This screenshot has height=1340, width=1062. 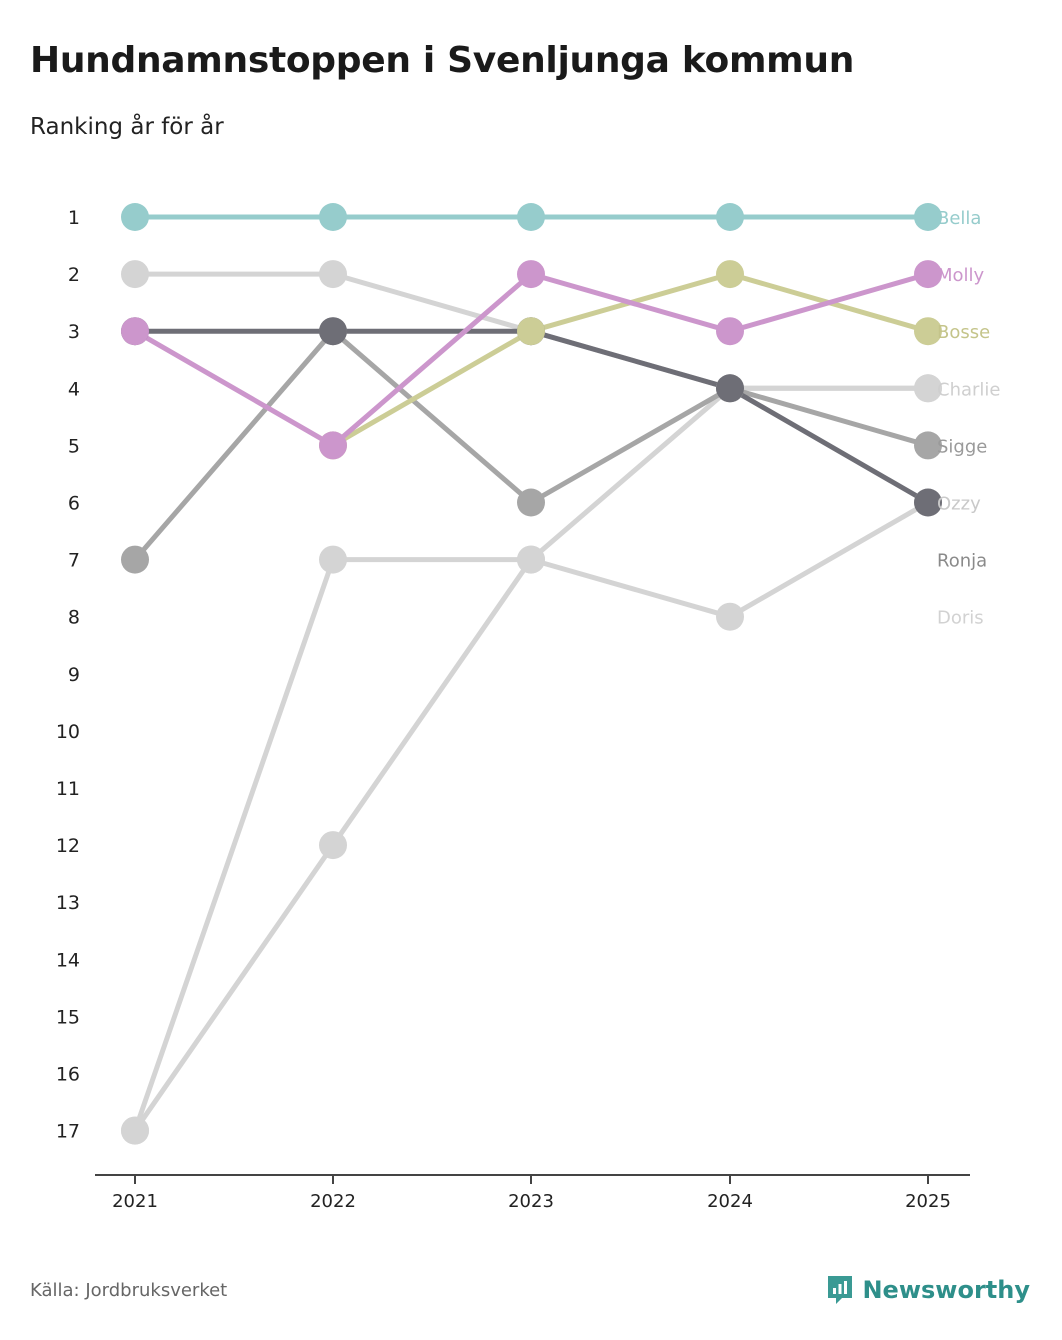 What do you see at coordinates (962, 561) in the screenshot?
I see `end-label-ronja: Ronja` at bounding box center [962, 561].